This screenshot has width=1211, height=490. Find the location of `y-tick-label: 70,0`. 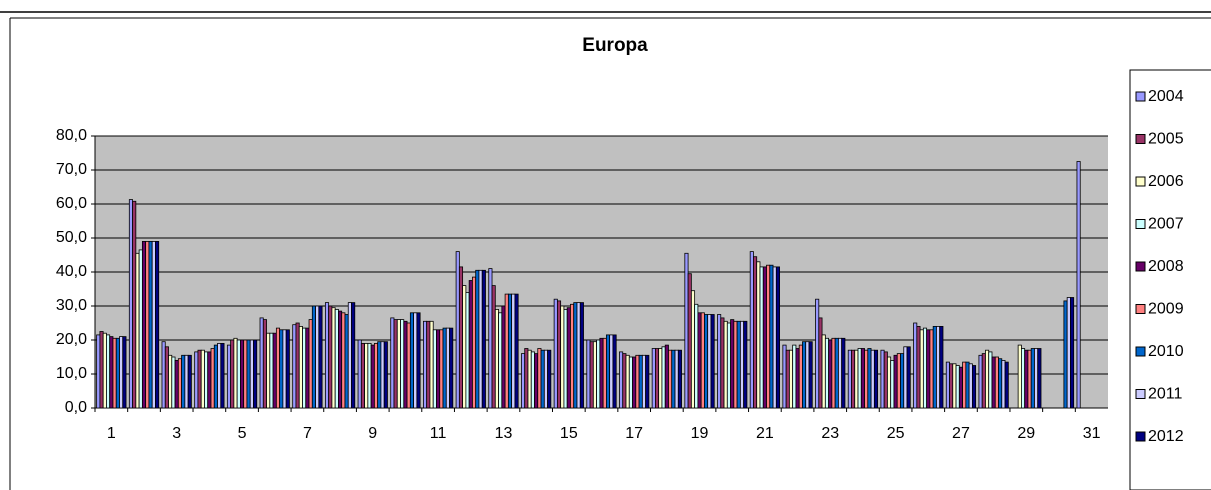

y-tick-label: 70,0 is located at coordinates (71, 169).